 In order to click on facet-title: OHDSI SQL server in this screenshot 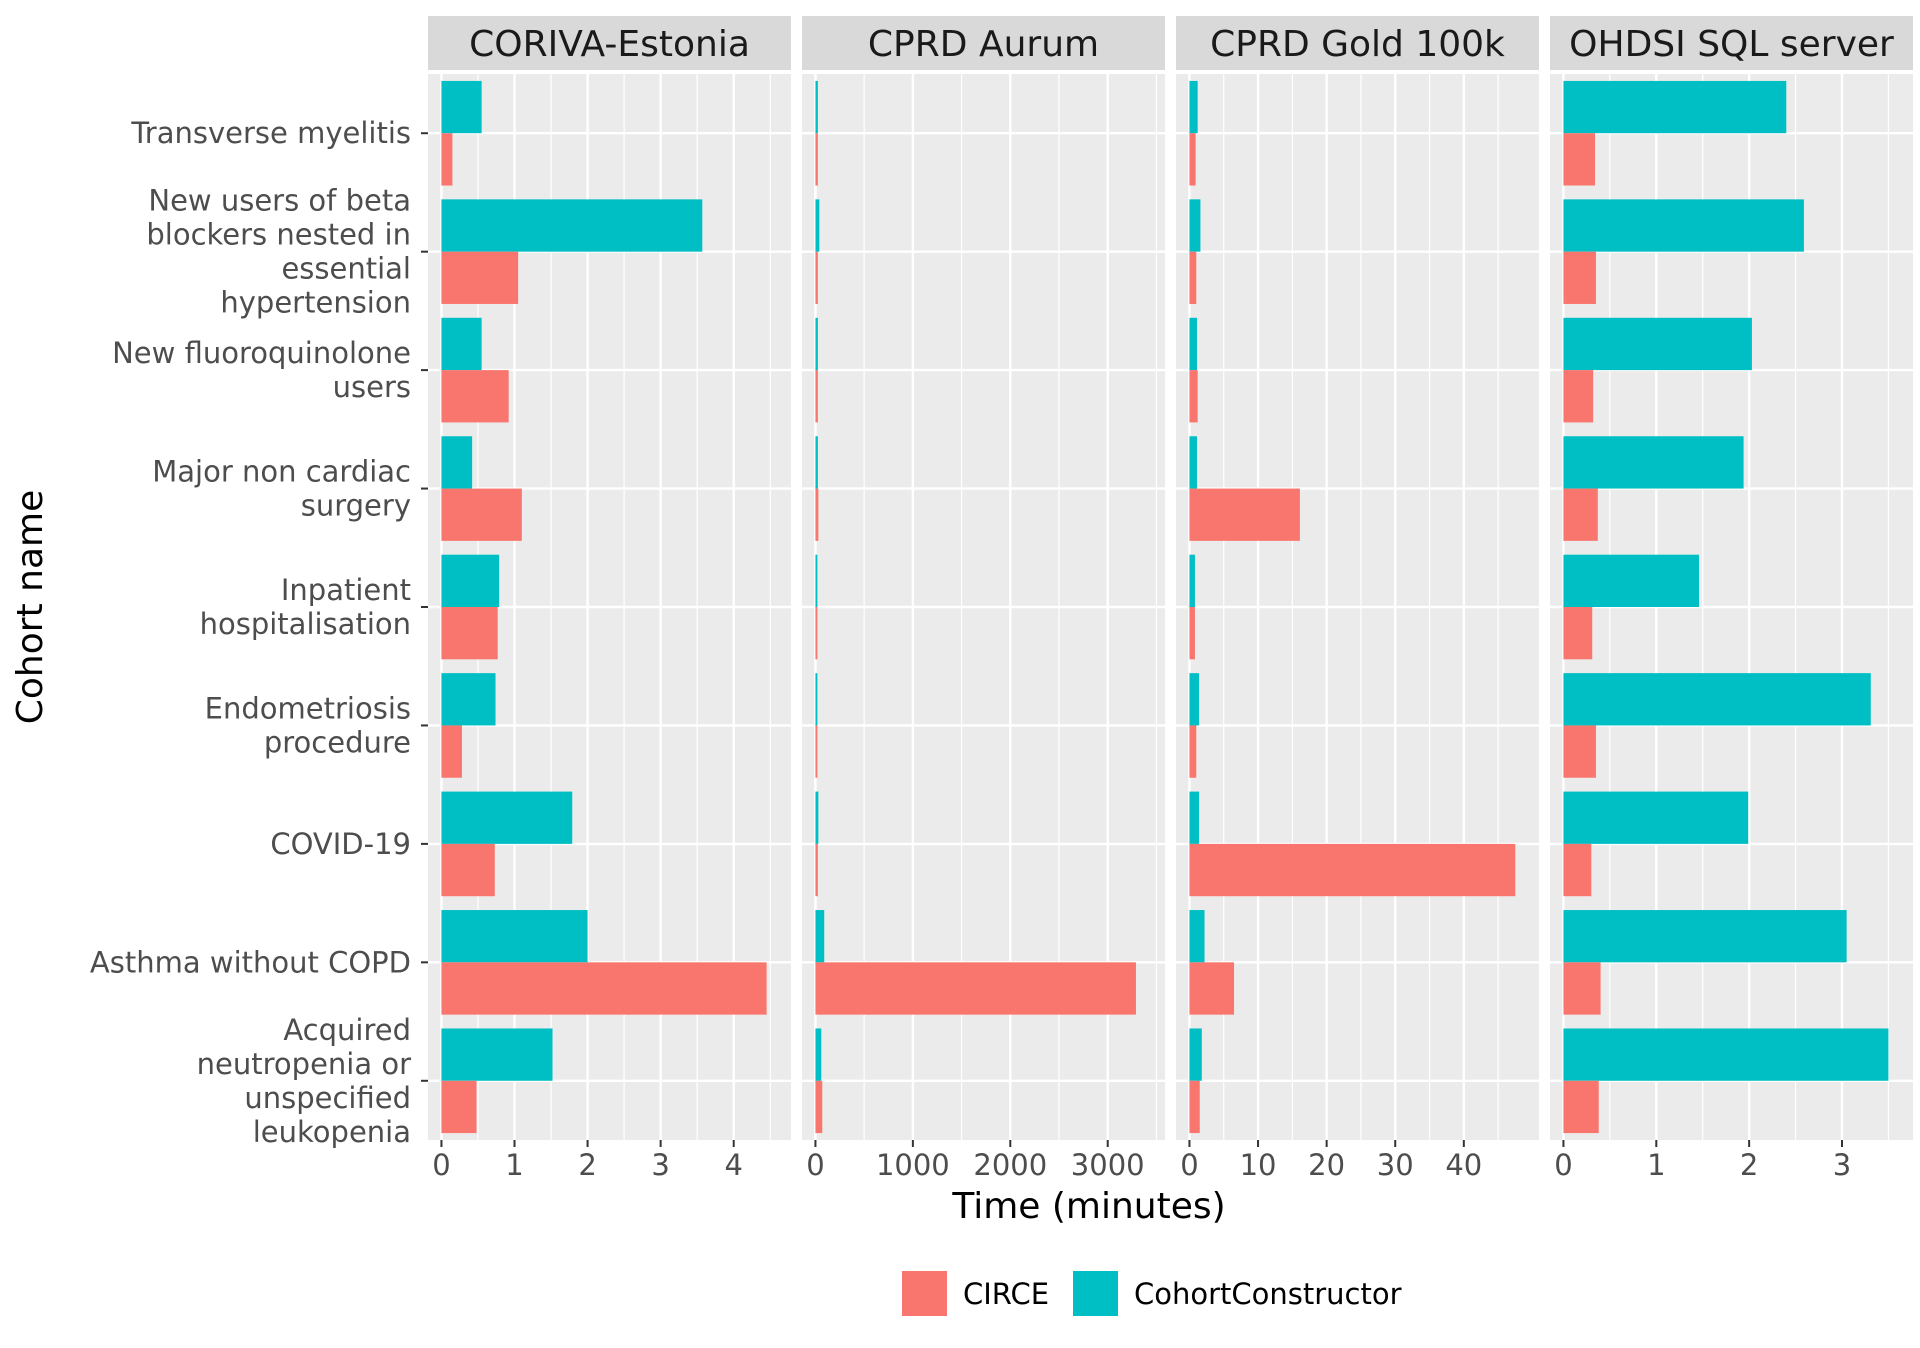, I will do `click(1731, 44)`.